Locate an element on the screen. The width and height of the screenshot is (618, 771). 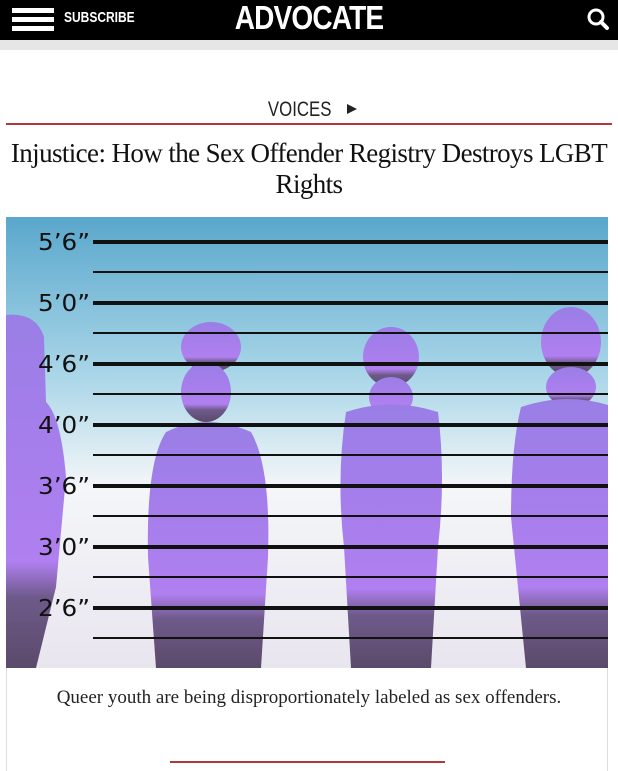
subscribe-link: SUBSCRIBE is located at coordinates (99, 17).